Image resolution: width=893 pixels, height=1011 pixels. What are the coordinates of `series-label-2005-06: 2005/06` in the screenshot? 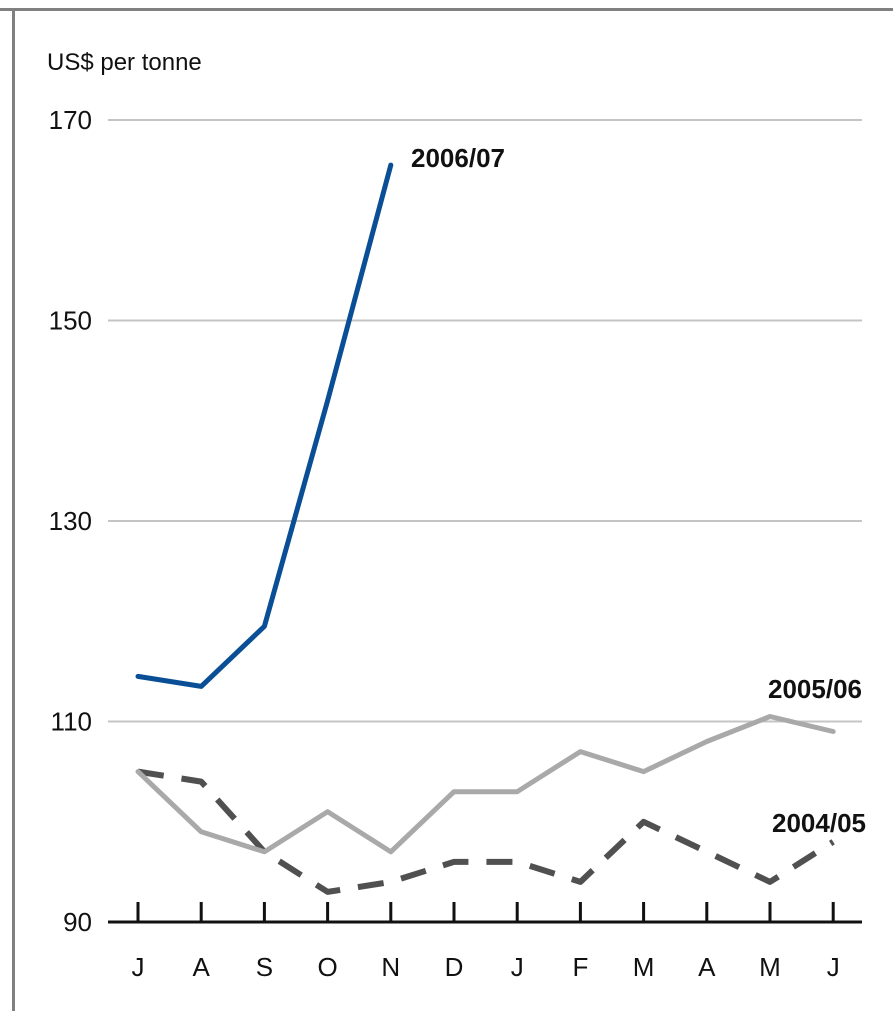 It's located at (815, 689).